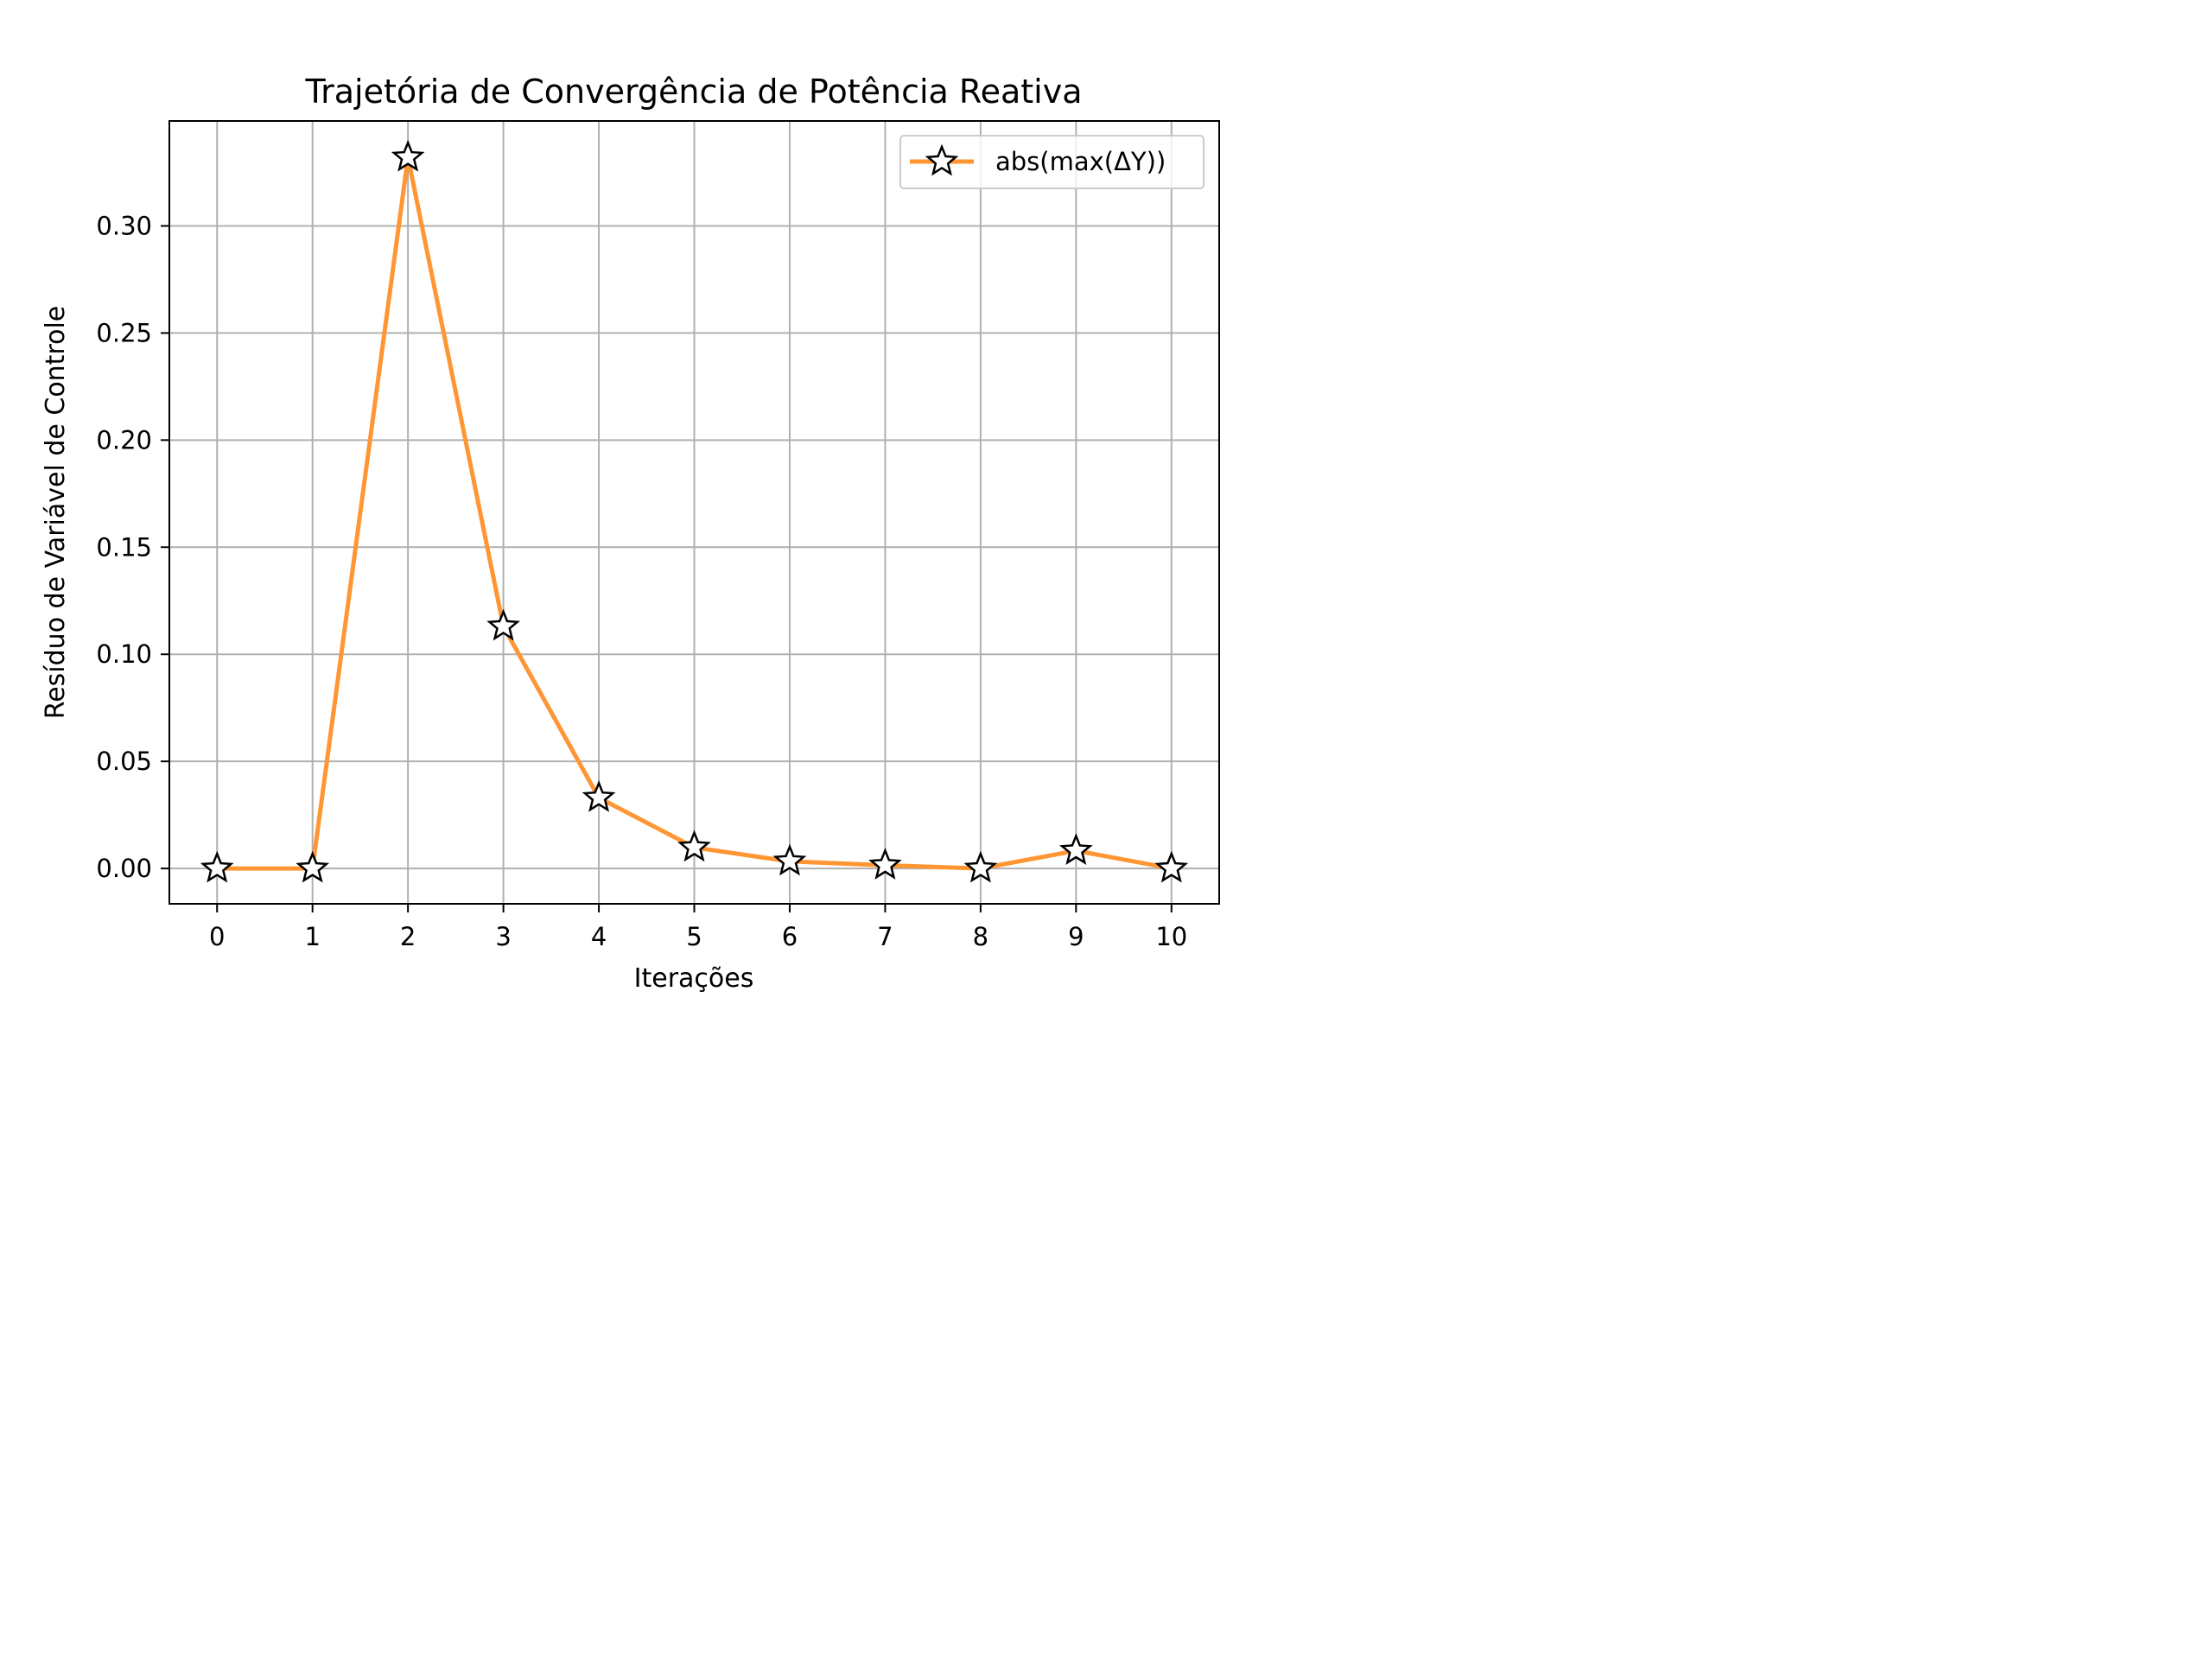 This screenshot has height=1659, width=2212. I want to click on legend-box, so click(1052, 162).